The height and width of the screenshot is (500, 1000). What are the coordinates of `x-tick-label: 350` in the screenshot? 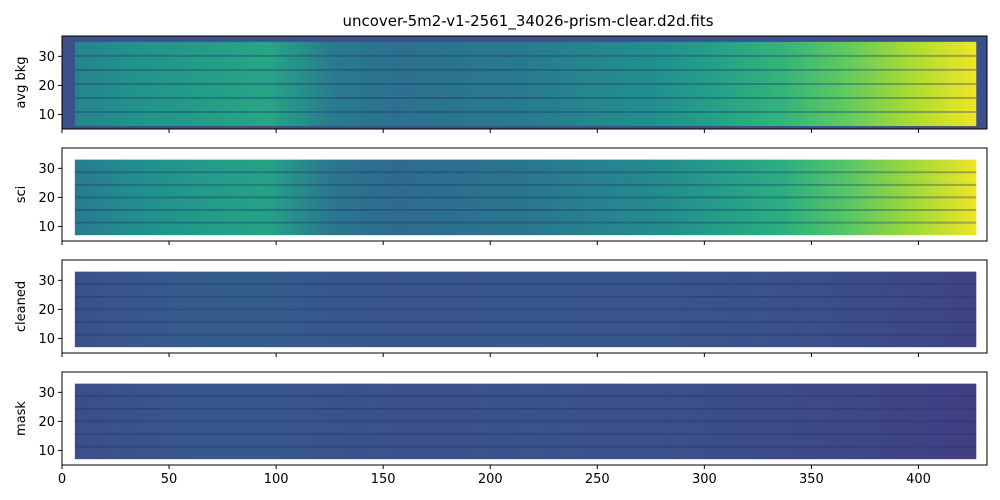 It's located at (811, 479).